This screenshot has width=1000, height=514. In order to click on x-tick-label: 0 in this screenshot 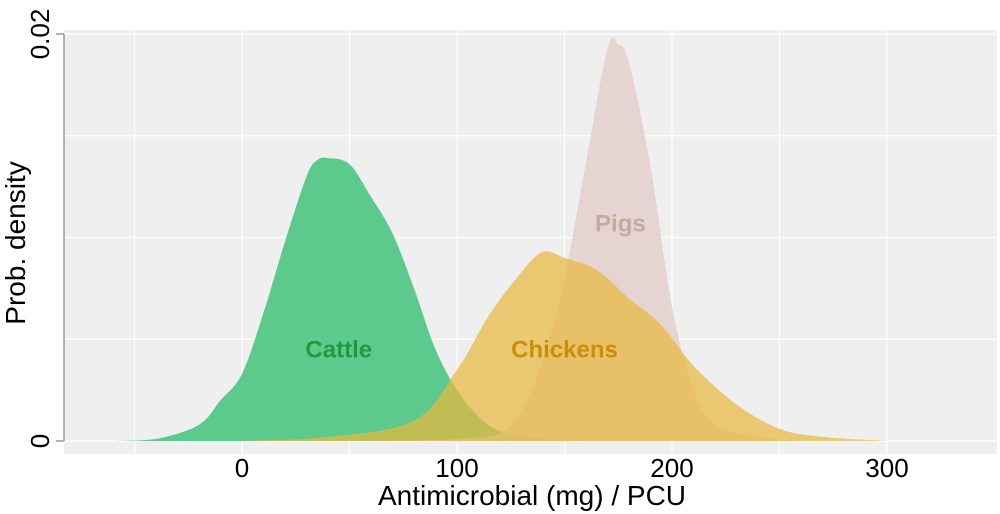, I will do `click(242, 468)`.